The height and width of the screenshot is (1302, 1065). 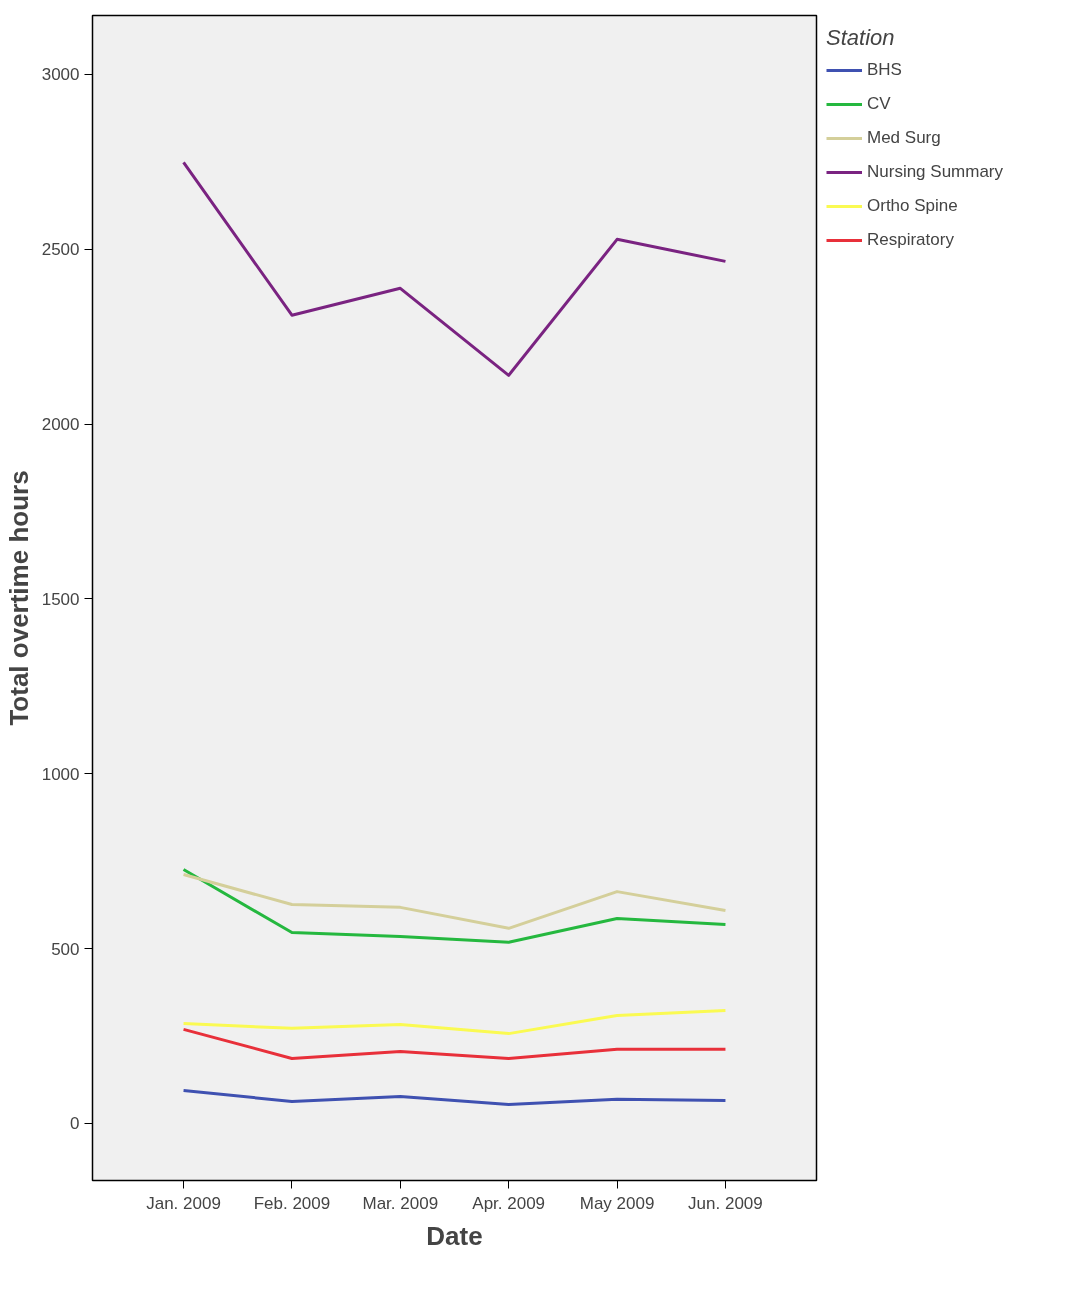 I want to click on y-tick-label: 500, so click(x=65, y=949).